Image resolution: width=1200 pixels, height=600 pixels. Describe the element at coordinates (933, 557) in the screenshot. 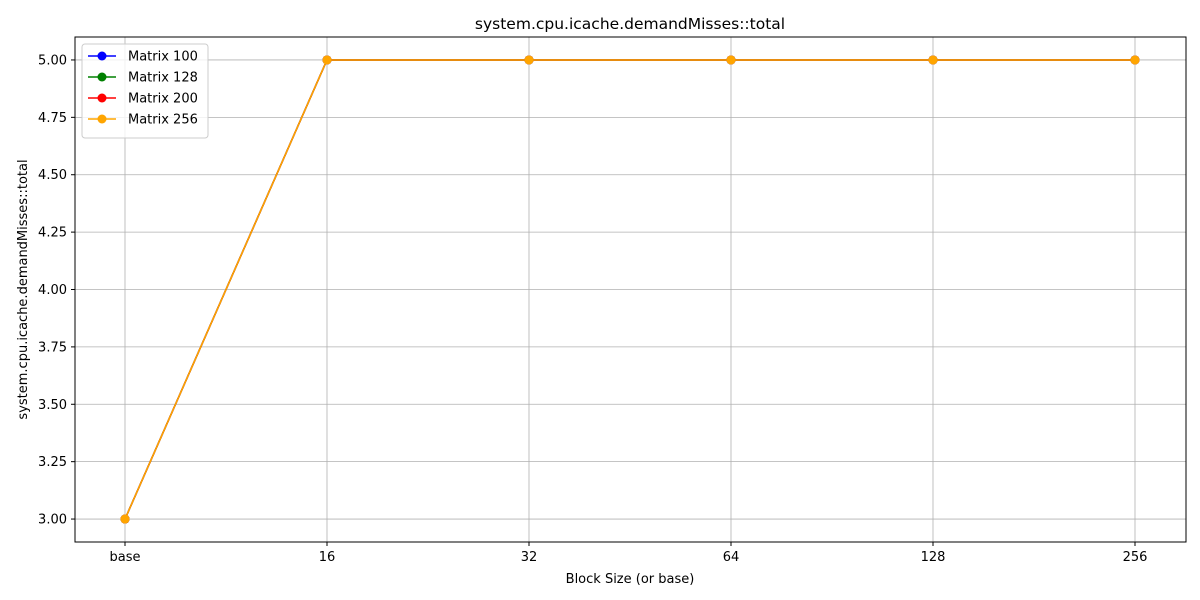

I see `x-tick-label: 128` at that location.